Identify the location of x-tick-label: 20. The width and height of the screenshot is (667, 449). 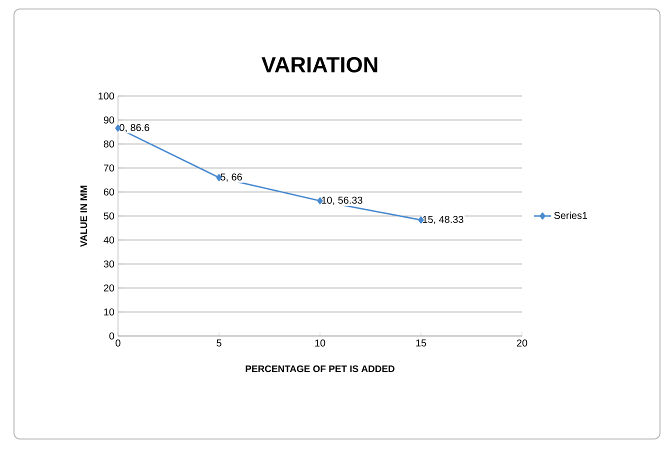
(522, 343).